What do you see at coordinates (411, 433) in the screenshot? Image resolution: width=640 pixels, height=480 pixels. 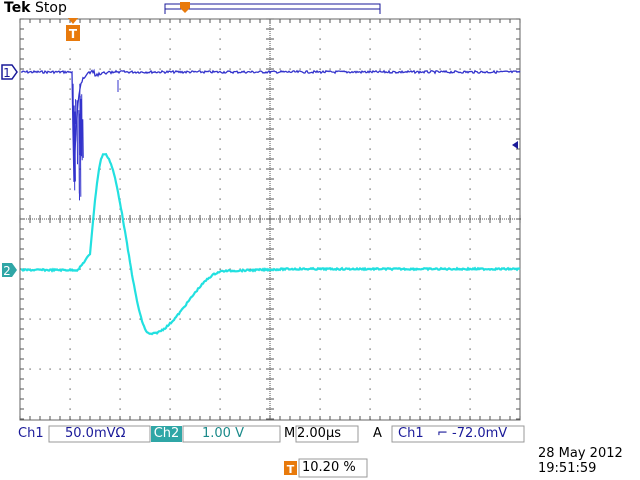 I see `trigger-source: Ch1` at bounding box center [411, 433].